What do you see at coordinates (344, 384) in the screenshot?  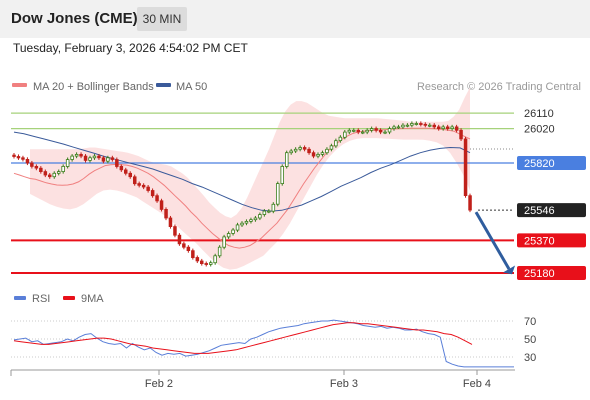 I see `x-tick-label: Feb 3` at bounding box center [344, 384].